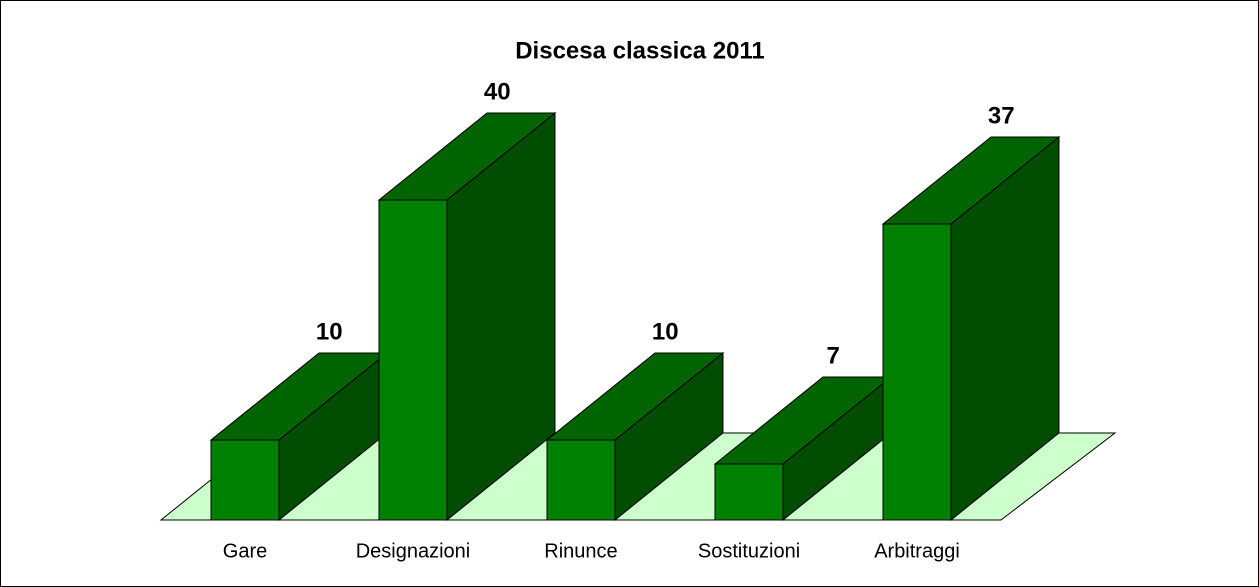 The width and height of the screenshot is (1259, 587). What do you see at coordinates (245, 551) in the screenshot?
I see `x-tick-label: Gare` at bounding box center [245, 551].